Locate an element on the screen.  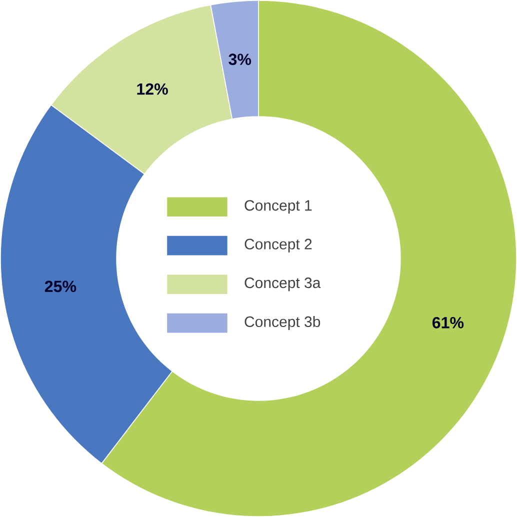
legend-label: Concept 2 is located at coordinates (278, 245).